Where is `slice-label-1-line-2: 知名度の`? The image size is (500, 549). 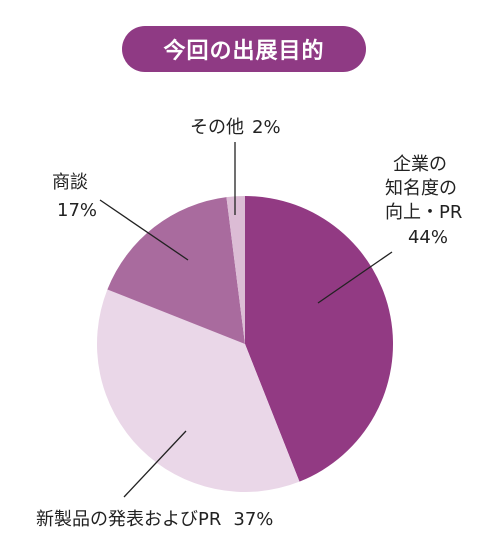 slice-label-1-line-2: 知名度の is located at coordinates (421, 188).